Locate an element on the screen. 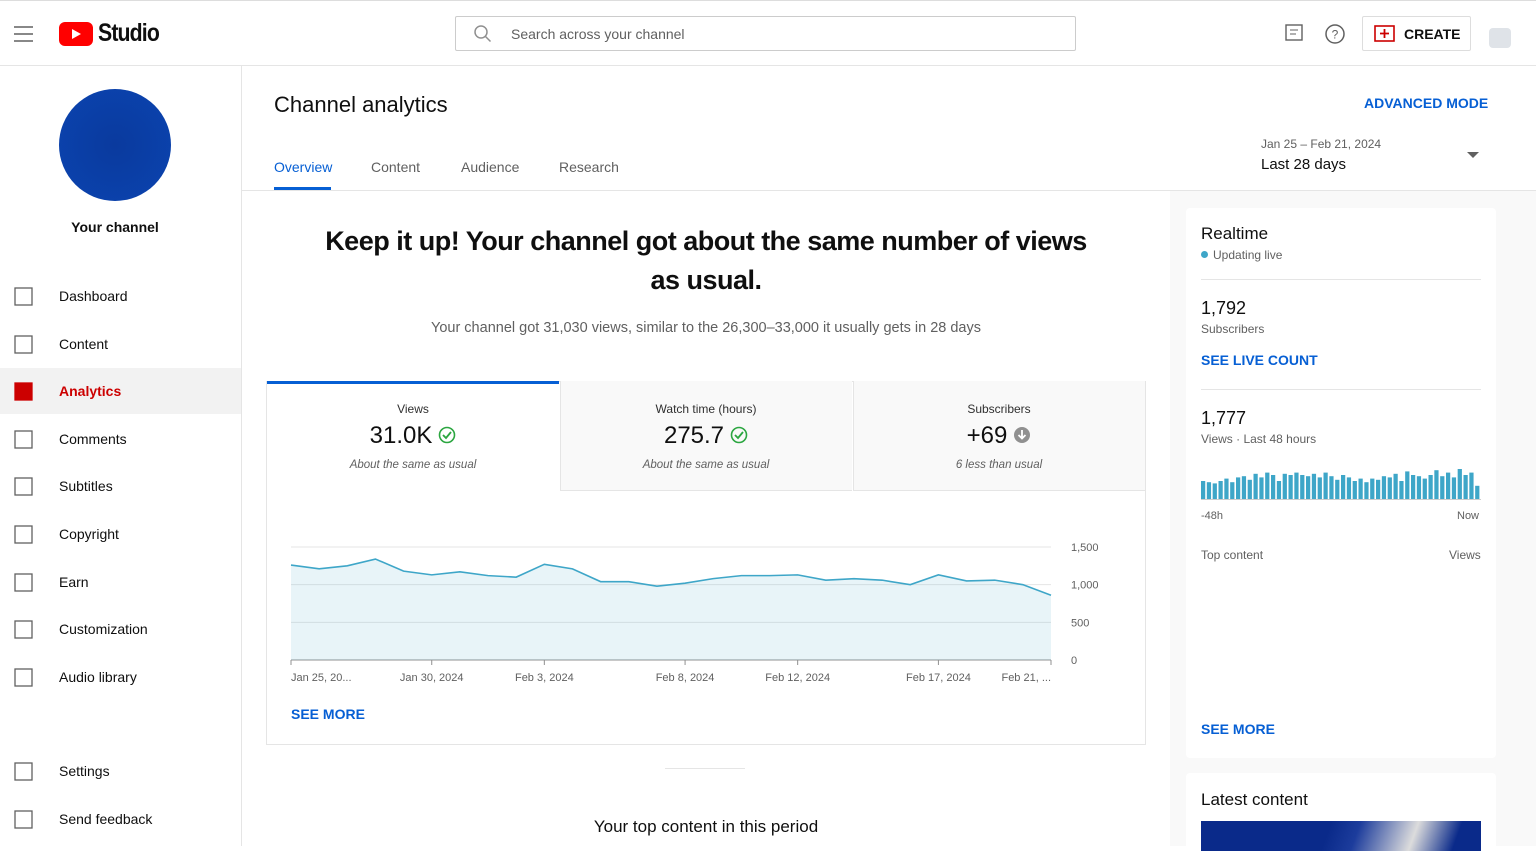 This screenshot has height=863, width=1536. views-count: 1,777 is located at coordinates (1224, 418).